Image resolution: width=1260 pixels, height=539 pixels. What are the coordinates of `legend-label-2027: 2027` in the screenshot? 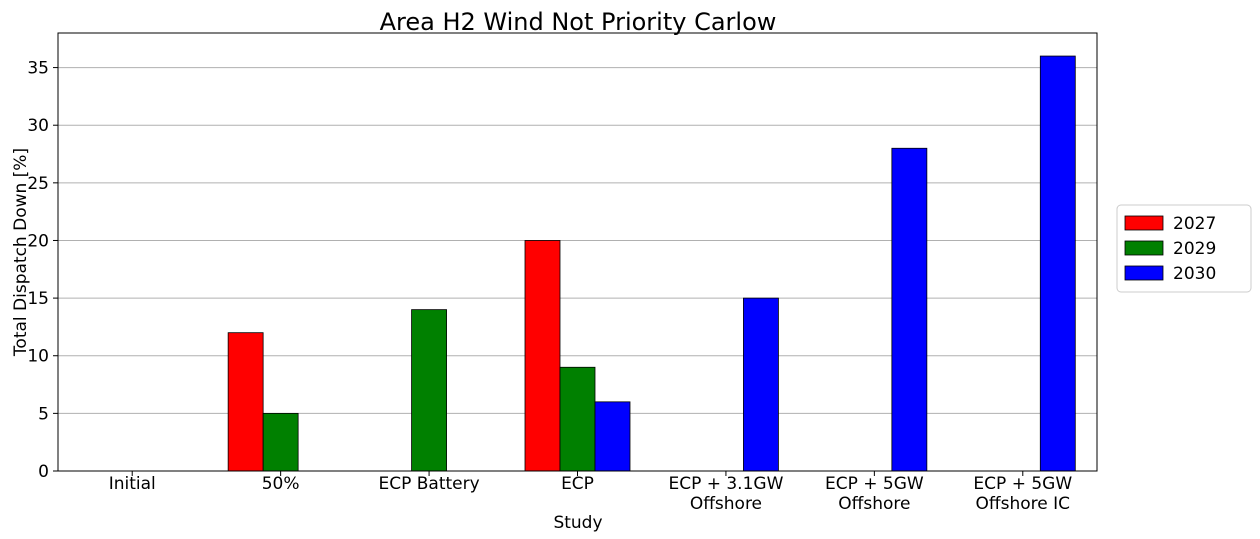 It's located at (1194, 224).